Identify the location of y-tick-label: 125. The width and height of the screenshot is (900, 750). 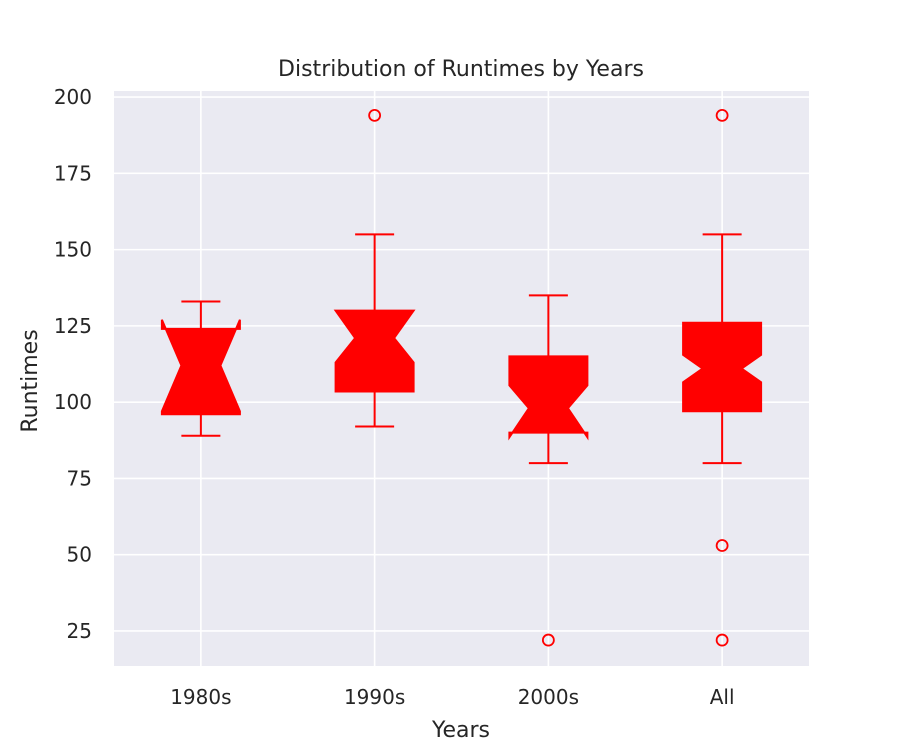
(73, 326).